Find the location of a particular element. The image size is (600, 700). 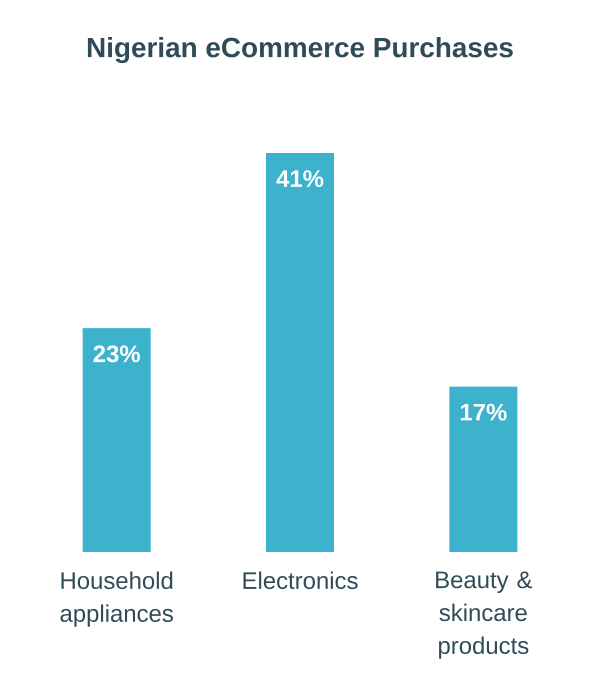

data-label: 23% is located at coordinates (117, 353).